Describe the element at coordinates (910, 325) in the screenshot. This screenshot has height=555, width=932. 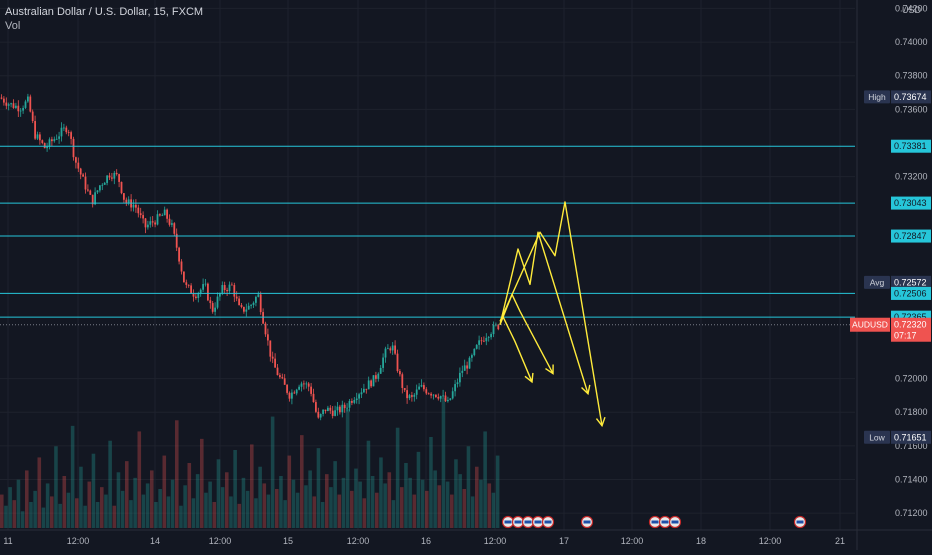
I see `current-price-label: 0.72320` at that location.